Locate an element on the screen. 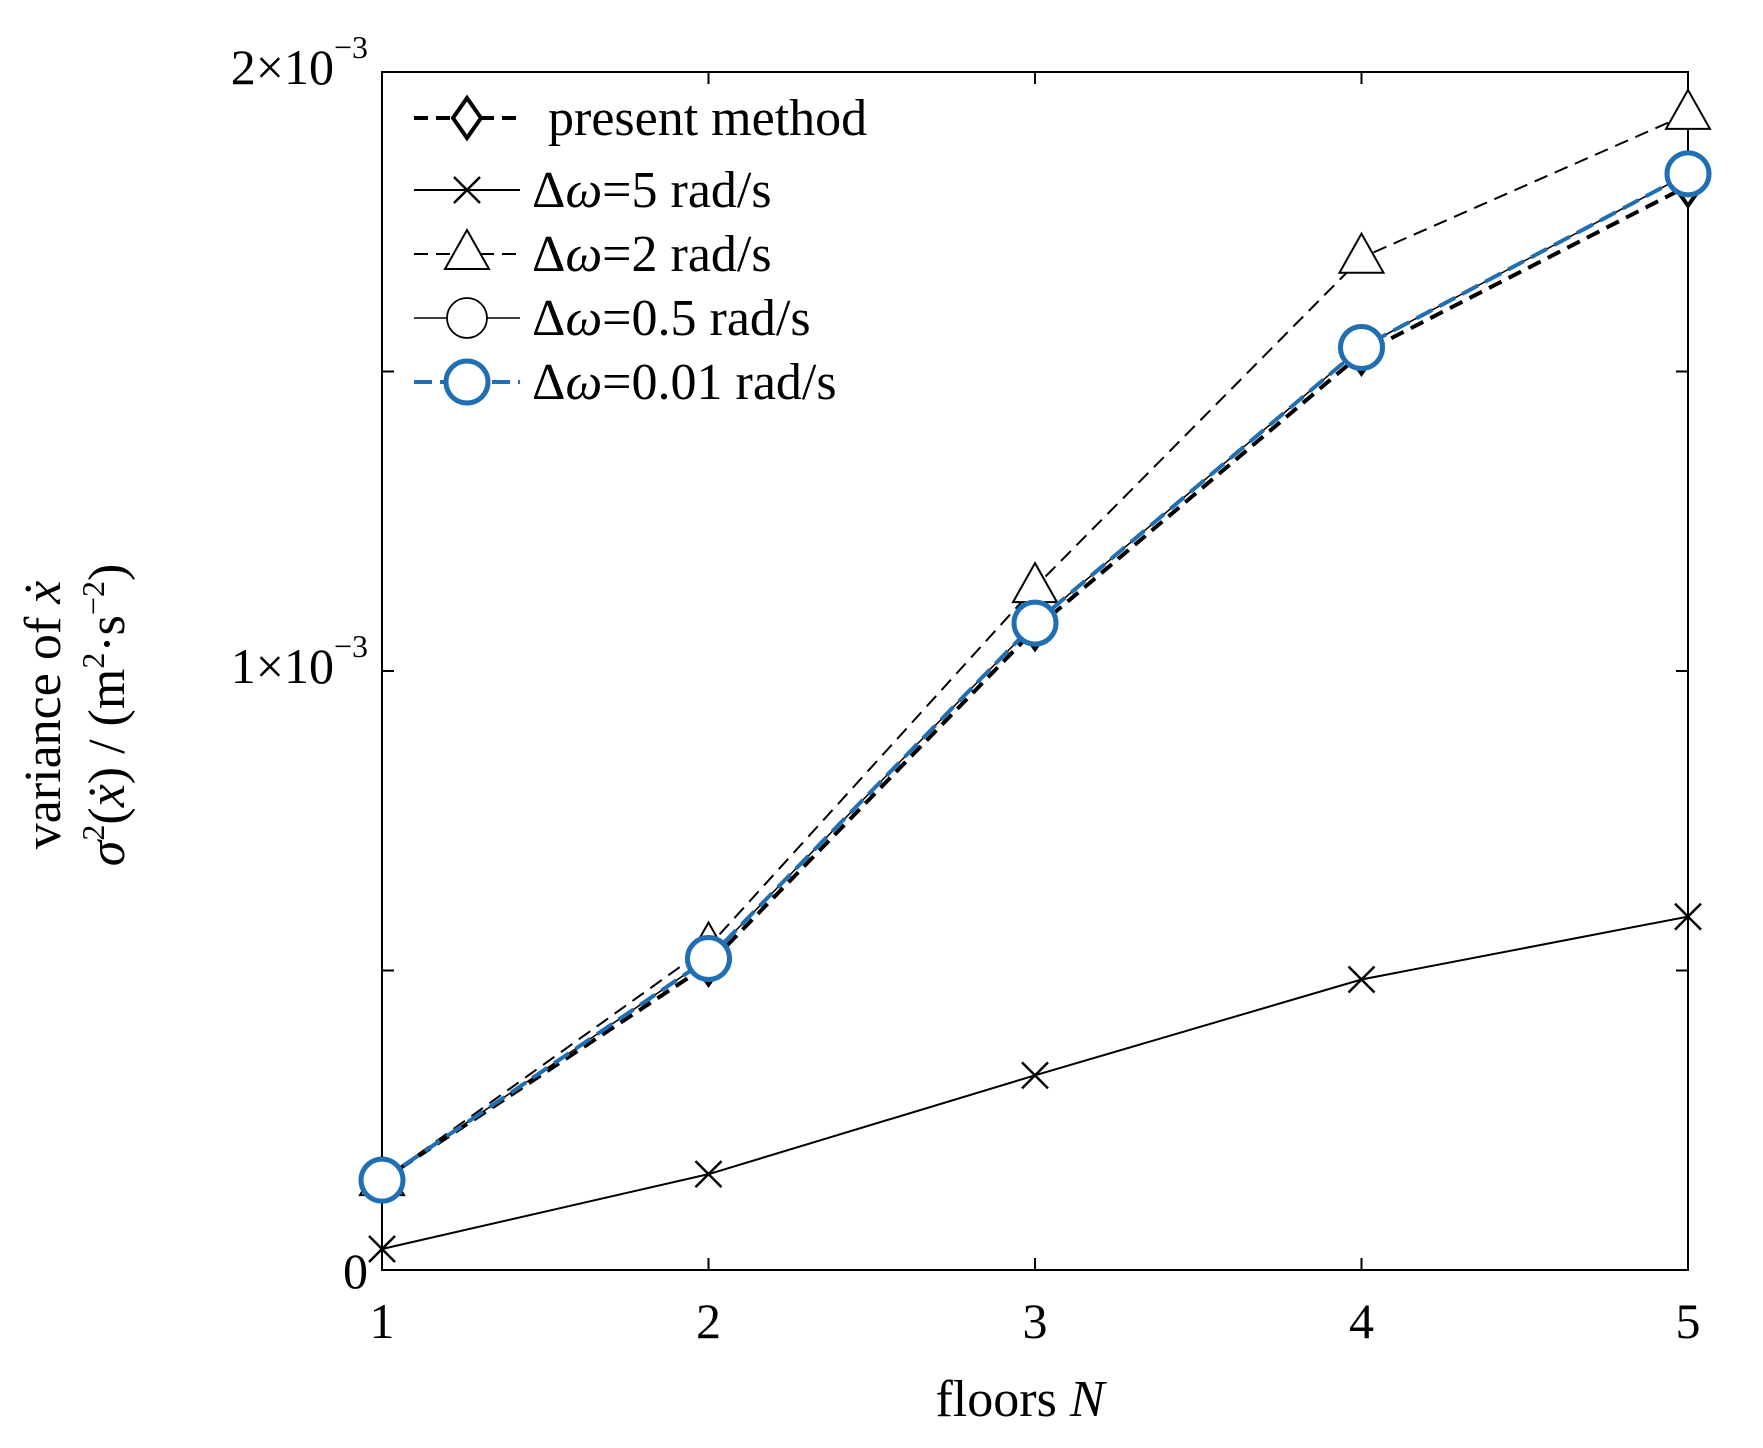  legend-label: Δω=0.01 rad/s is located at coordinates (684, 382).